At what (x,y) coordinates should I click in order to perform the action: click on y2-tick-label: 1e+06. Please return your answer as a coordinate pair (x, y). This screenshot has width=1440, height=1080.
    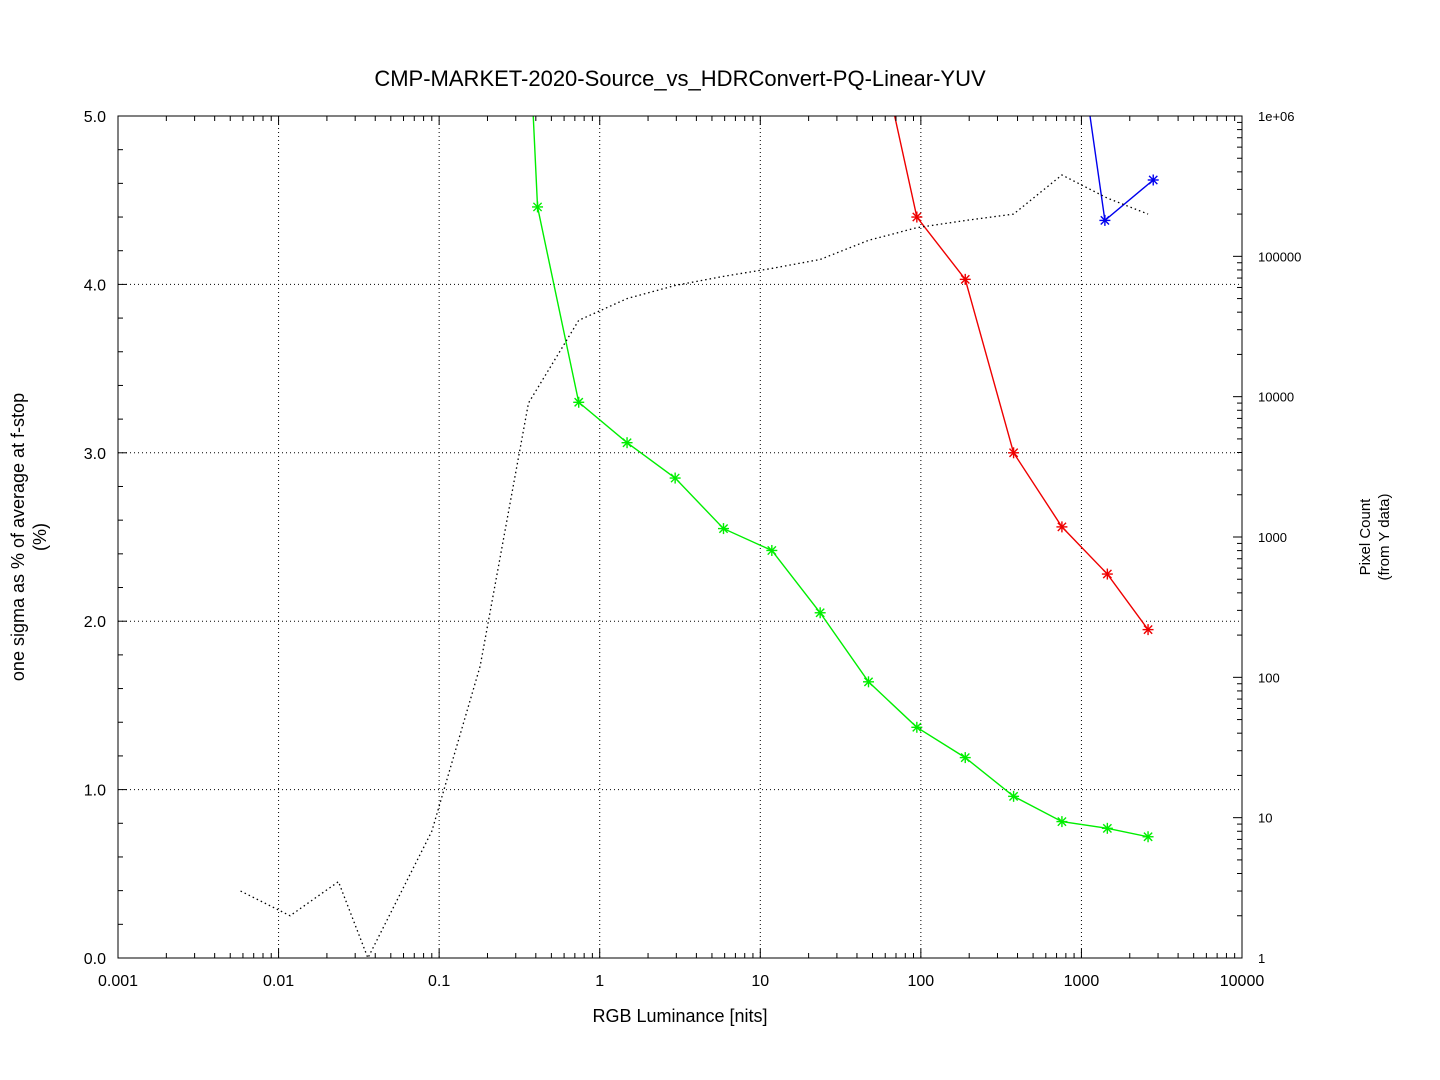
    Looking at the image, I should click on (1276, 116).